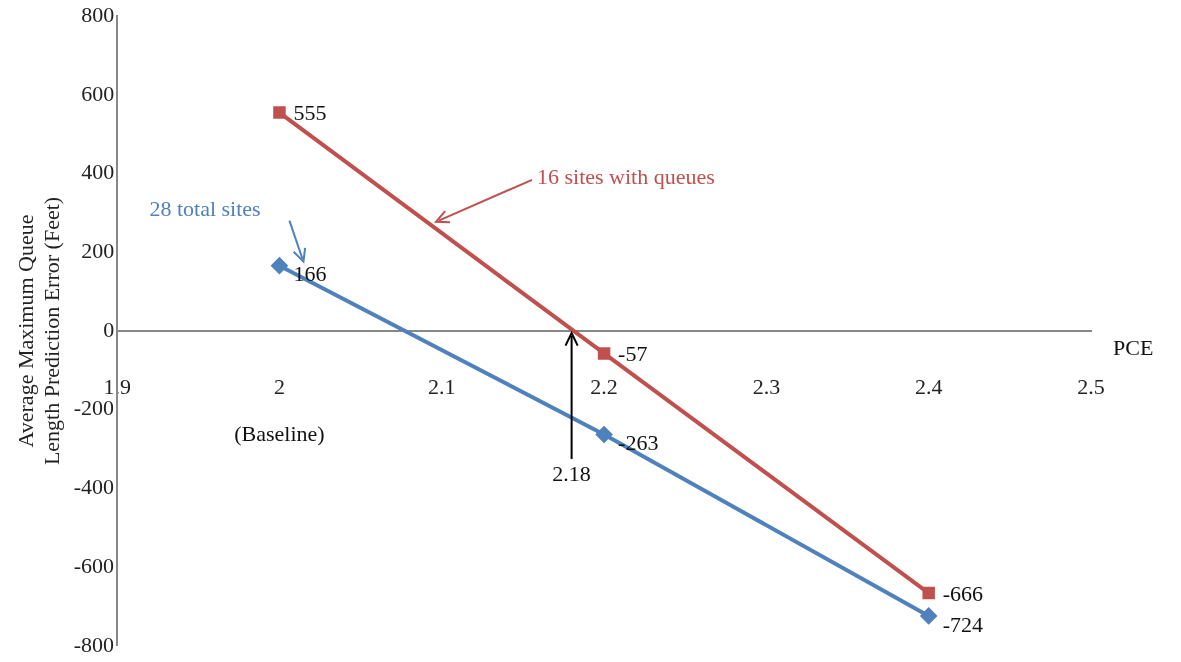  I want to click on x-tick-label: 2.4, so click(928, 386).